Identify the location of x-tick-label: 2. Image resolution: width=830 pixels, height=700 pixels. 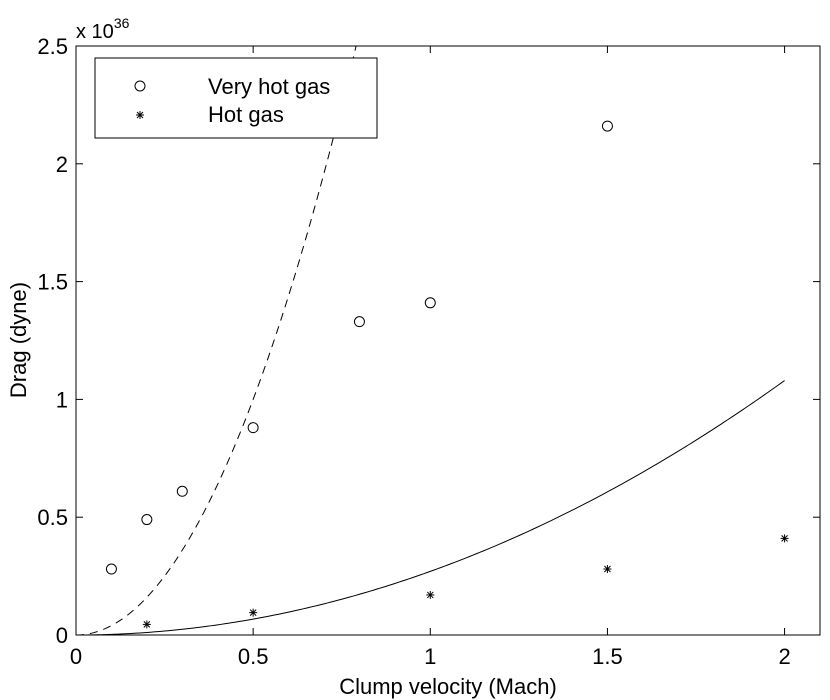
(784, 656).